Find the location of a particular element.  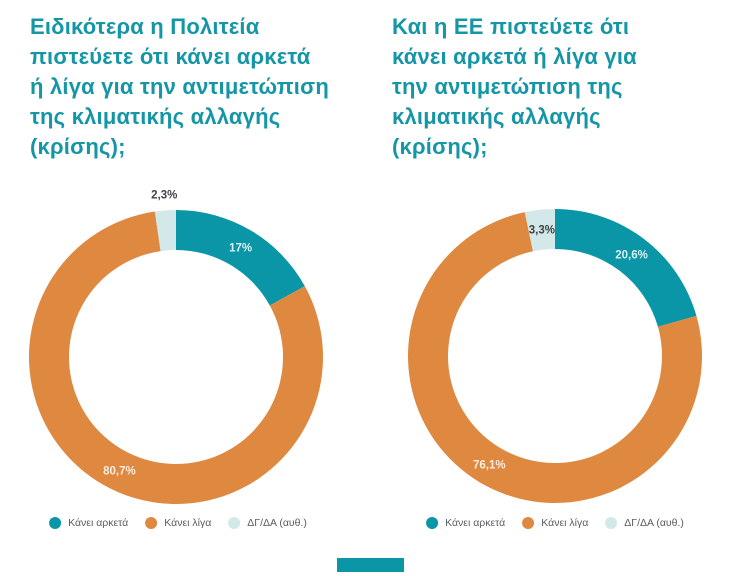

chart-legend-ee: Κάνει αρκετά Κάνει λίγα ΔΓ/ΔΑ (αυθ.) is located at coordinates (555, 523).